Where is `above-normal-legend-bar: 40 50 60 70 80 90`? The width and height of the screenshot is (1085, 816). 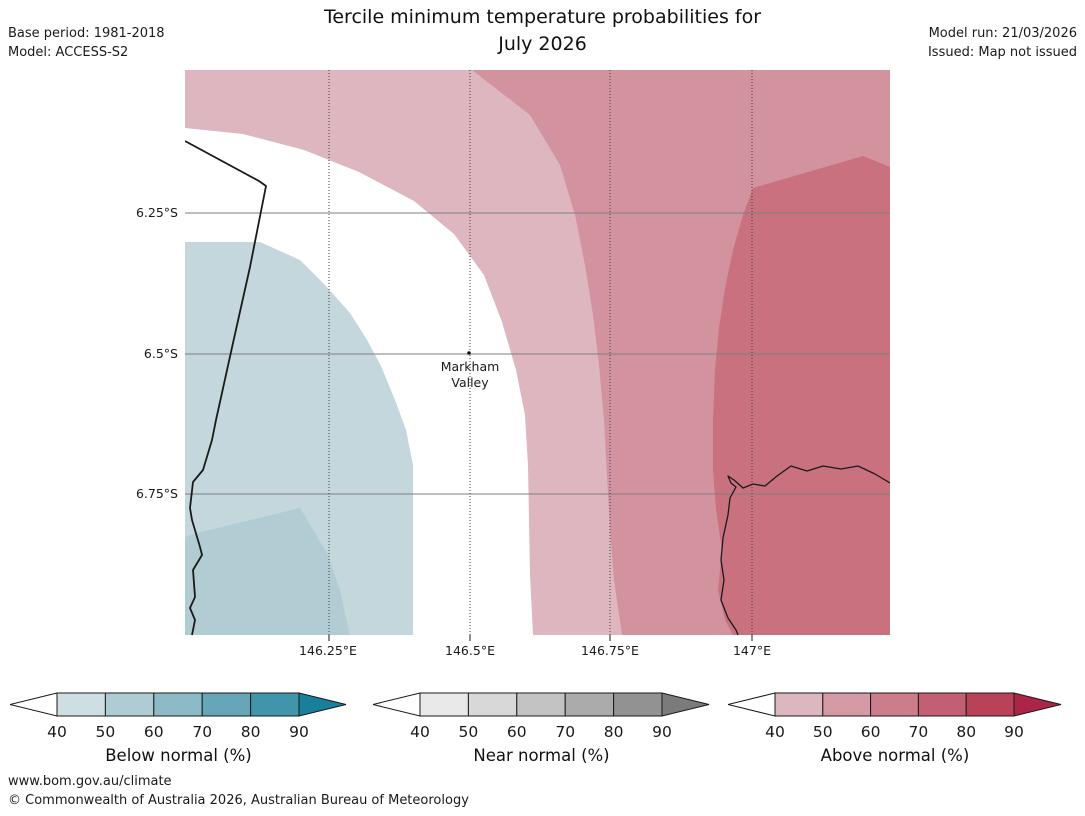
above-normal-legend-bar: 40 50 60 70 80 90 is located at coordinates (894, 716).